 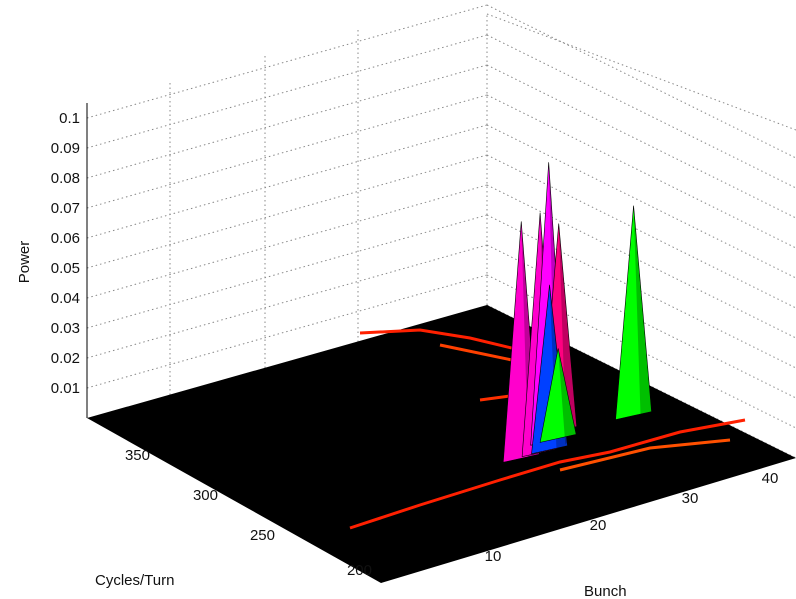 I want to click on x-tick-label: 10, so click(x=493, y=556).